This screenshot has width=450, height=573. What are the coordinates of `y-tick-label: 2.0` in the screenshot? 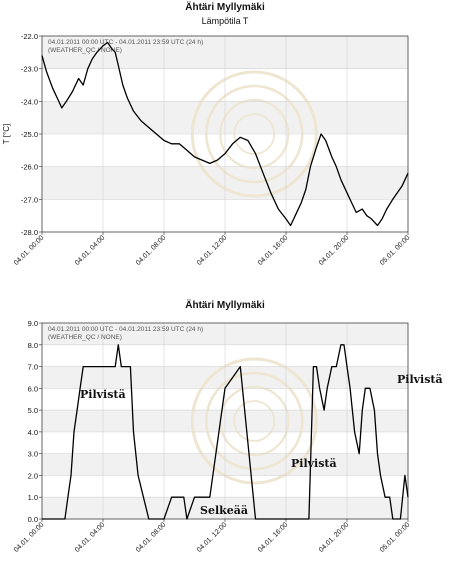 It's located at (33, 475).